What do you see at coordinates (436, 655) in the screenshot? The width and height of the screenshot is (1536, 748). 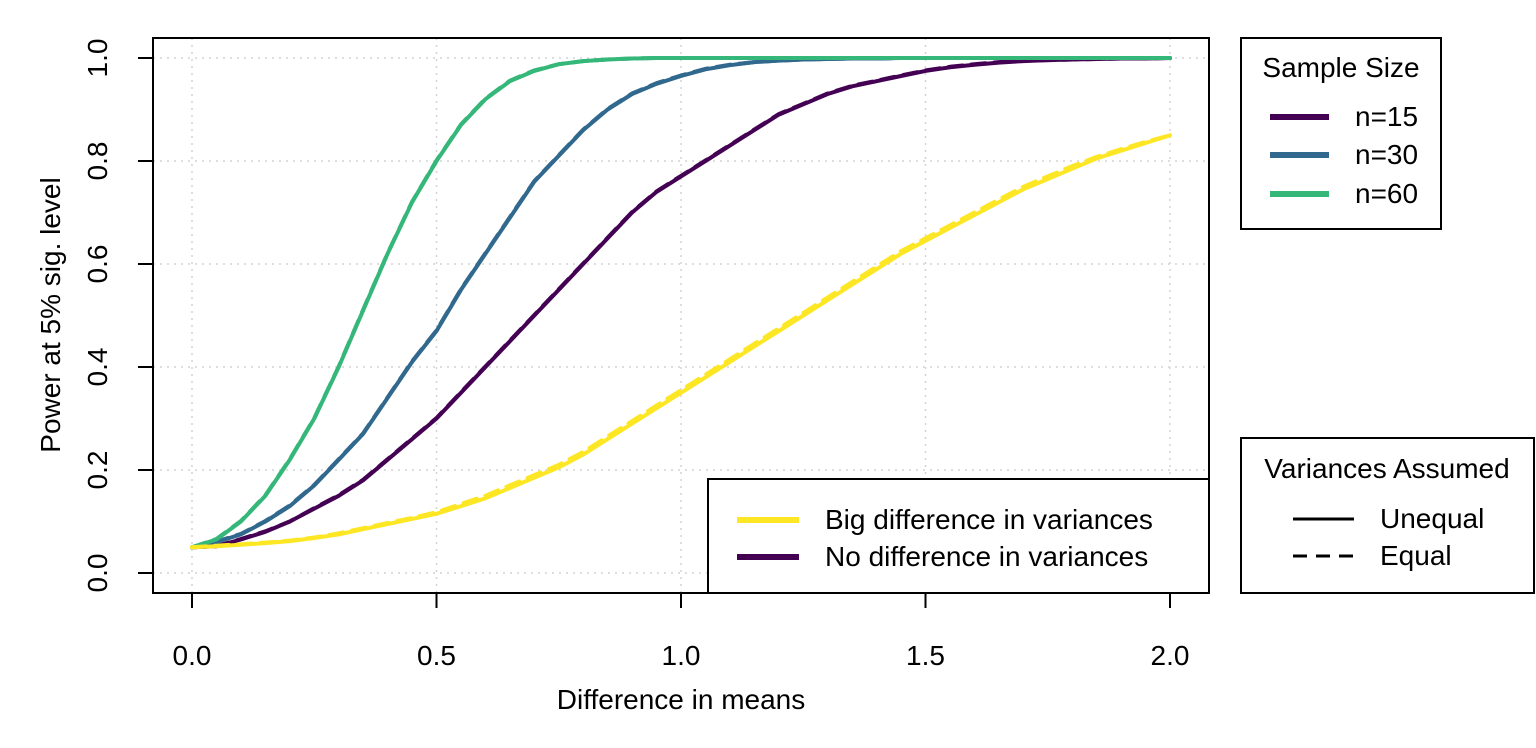 I see `x-tick-label: 0.5` at bounding box center [436, 655].